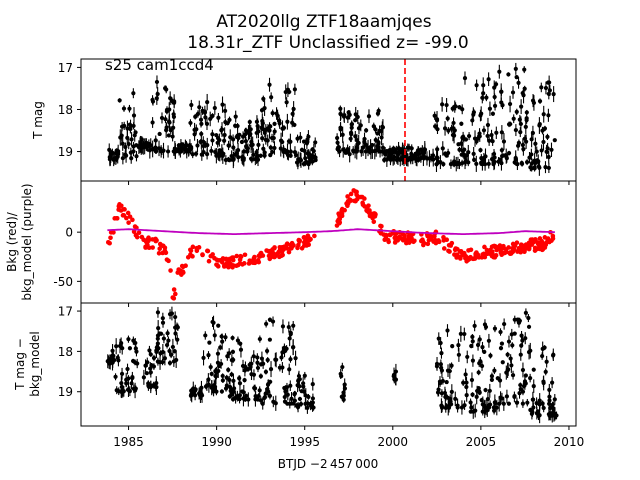 Image resolution: width=640 pixels, height=480 pixels. Describe the element at coordinates (323, 22) in the screenshot. I see `chart-title-line1: AT2020llg ZTF18aamjqes` at that location.